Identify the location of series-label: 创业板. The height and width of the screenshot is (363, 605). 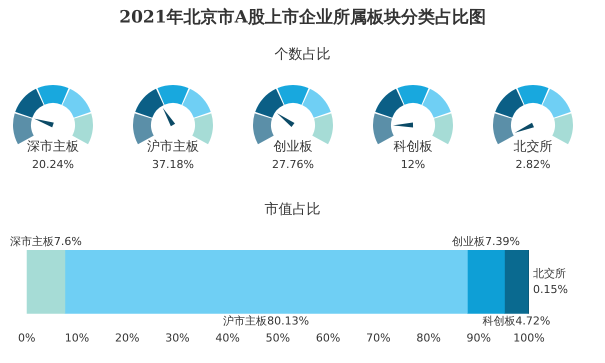
(468, 241).